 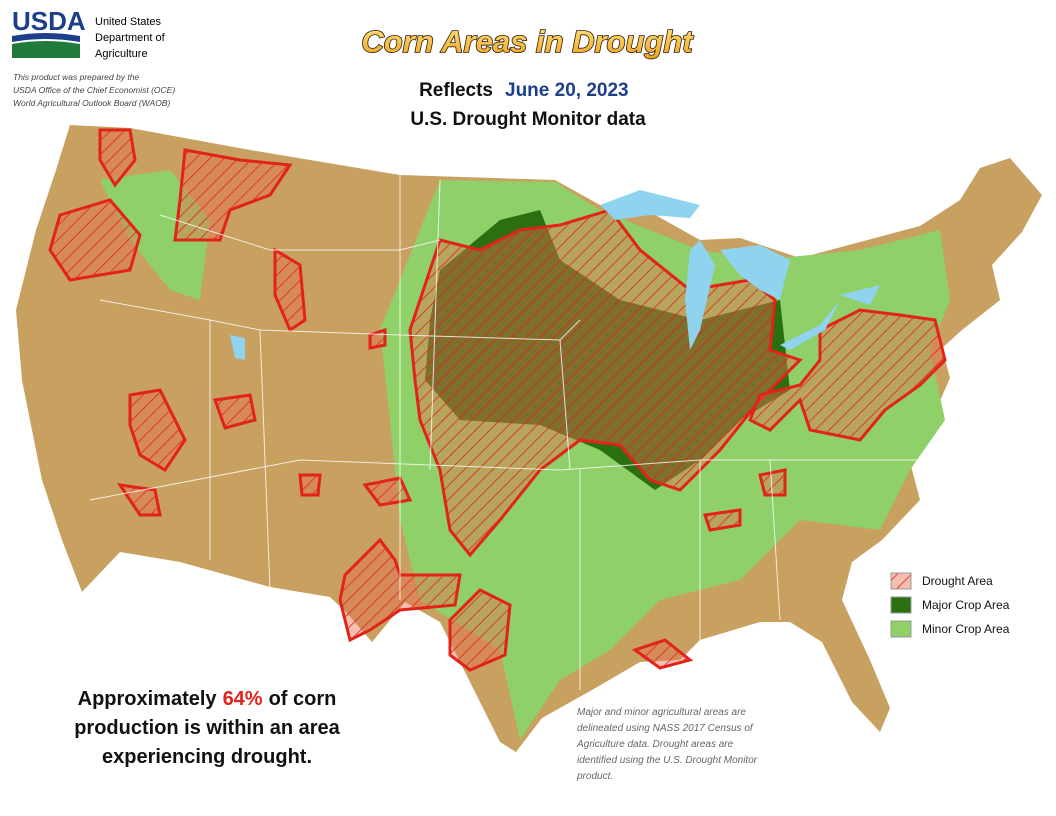 What do you see at coordinates (527, 41) in the screenshot?
I see `title: Corn Areas in Drought` at bounding box center [527, 41].